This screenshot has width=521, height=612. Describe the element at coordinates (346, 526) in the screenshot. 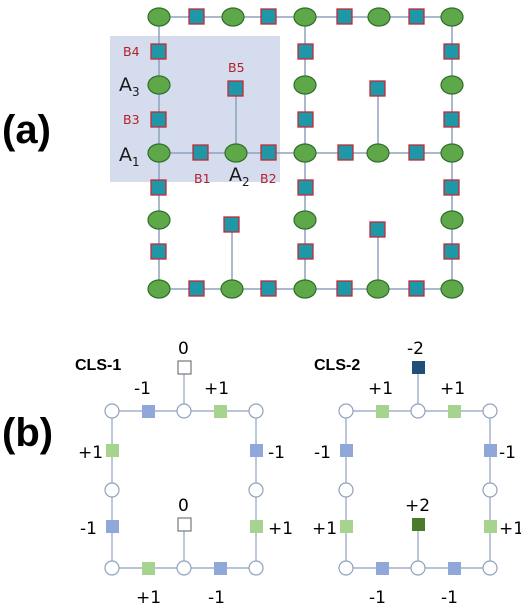

I see `cls2-square-left-lower` at that location.